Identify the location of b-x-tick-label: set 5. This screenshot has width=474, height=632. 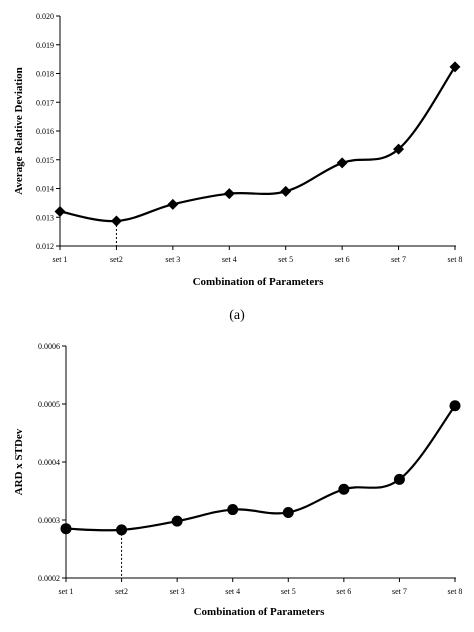
(288, 591).